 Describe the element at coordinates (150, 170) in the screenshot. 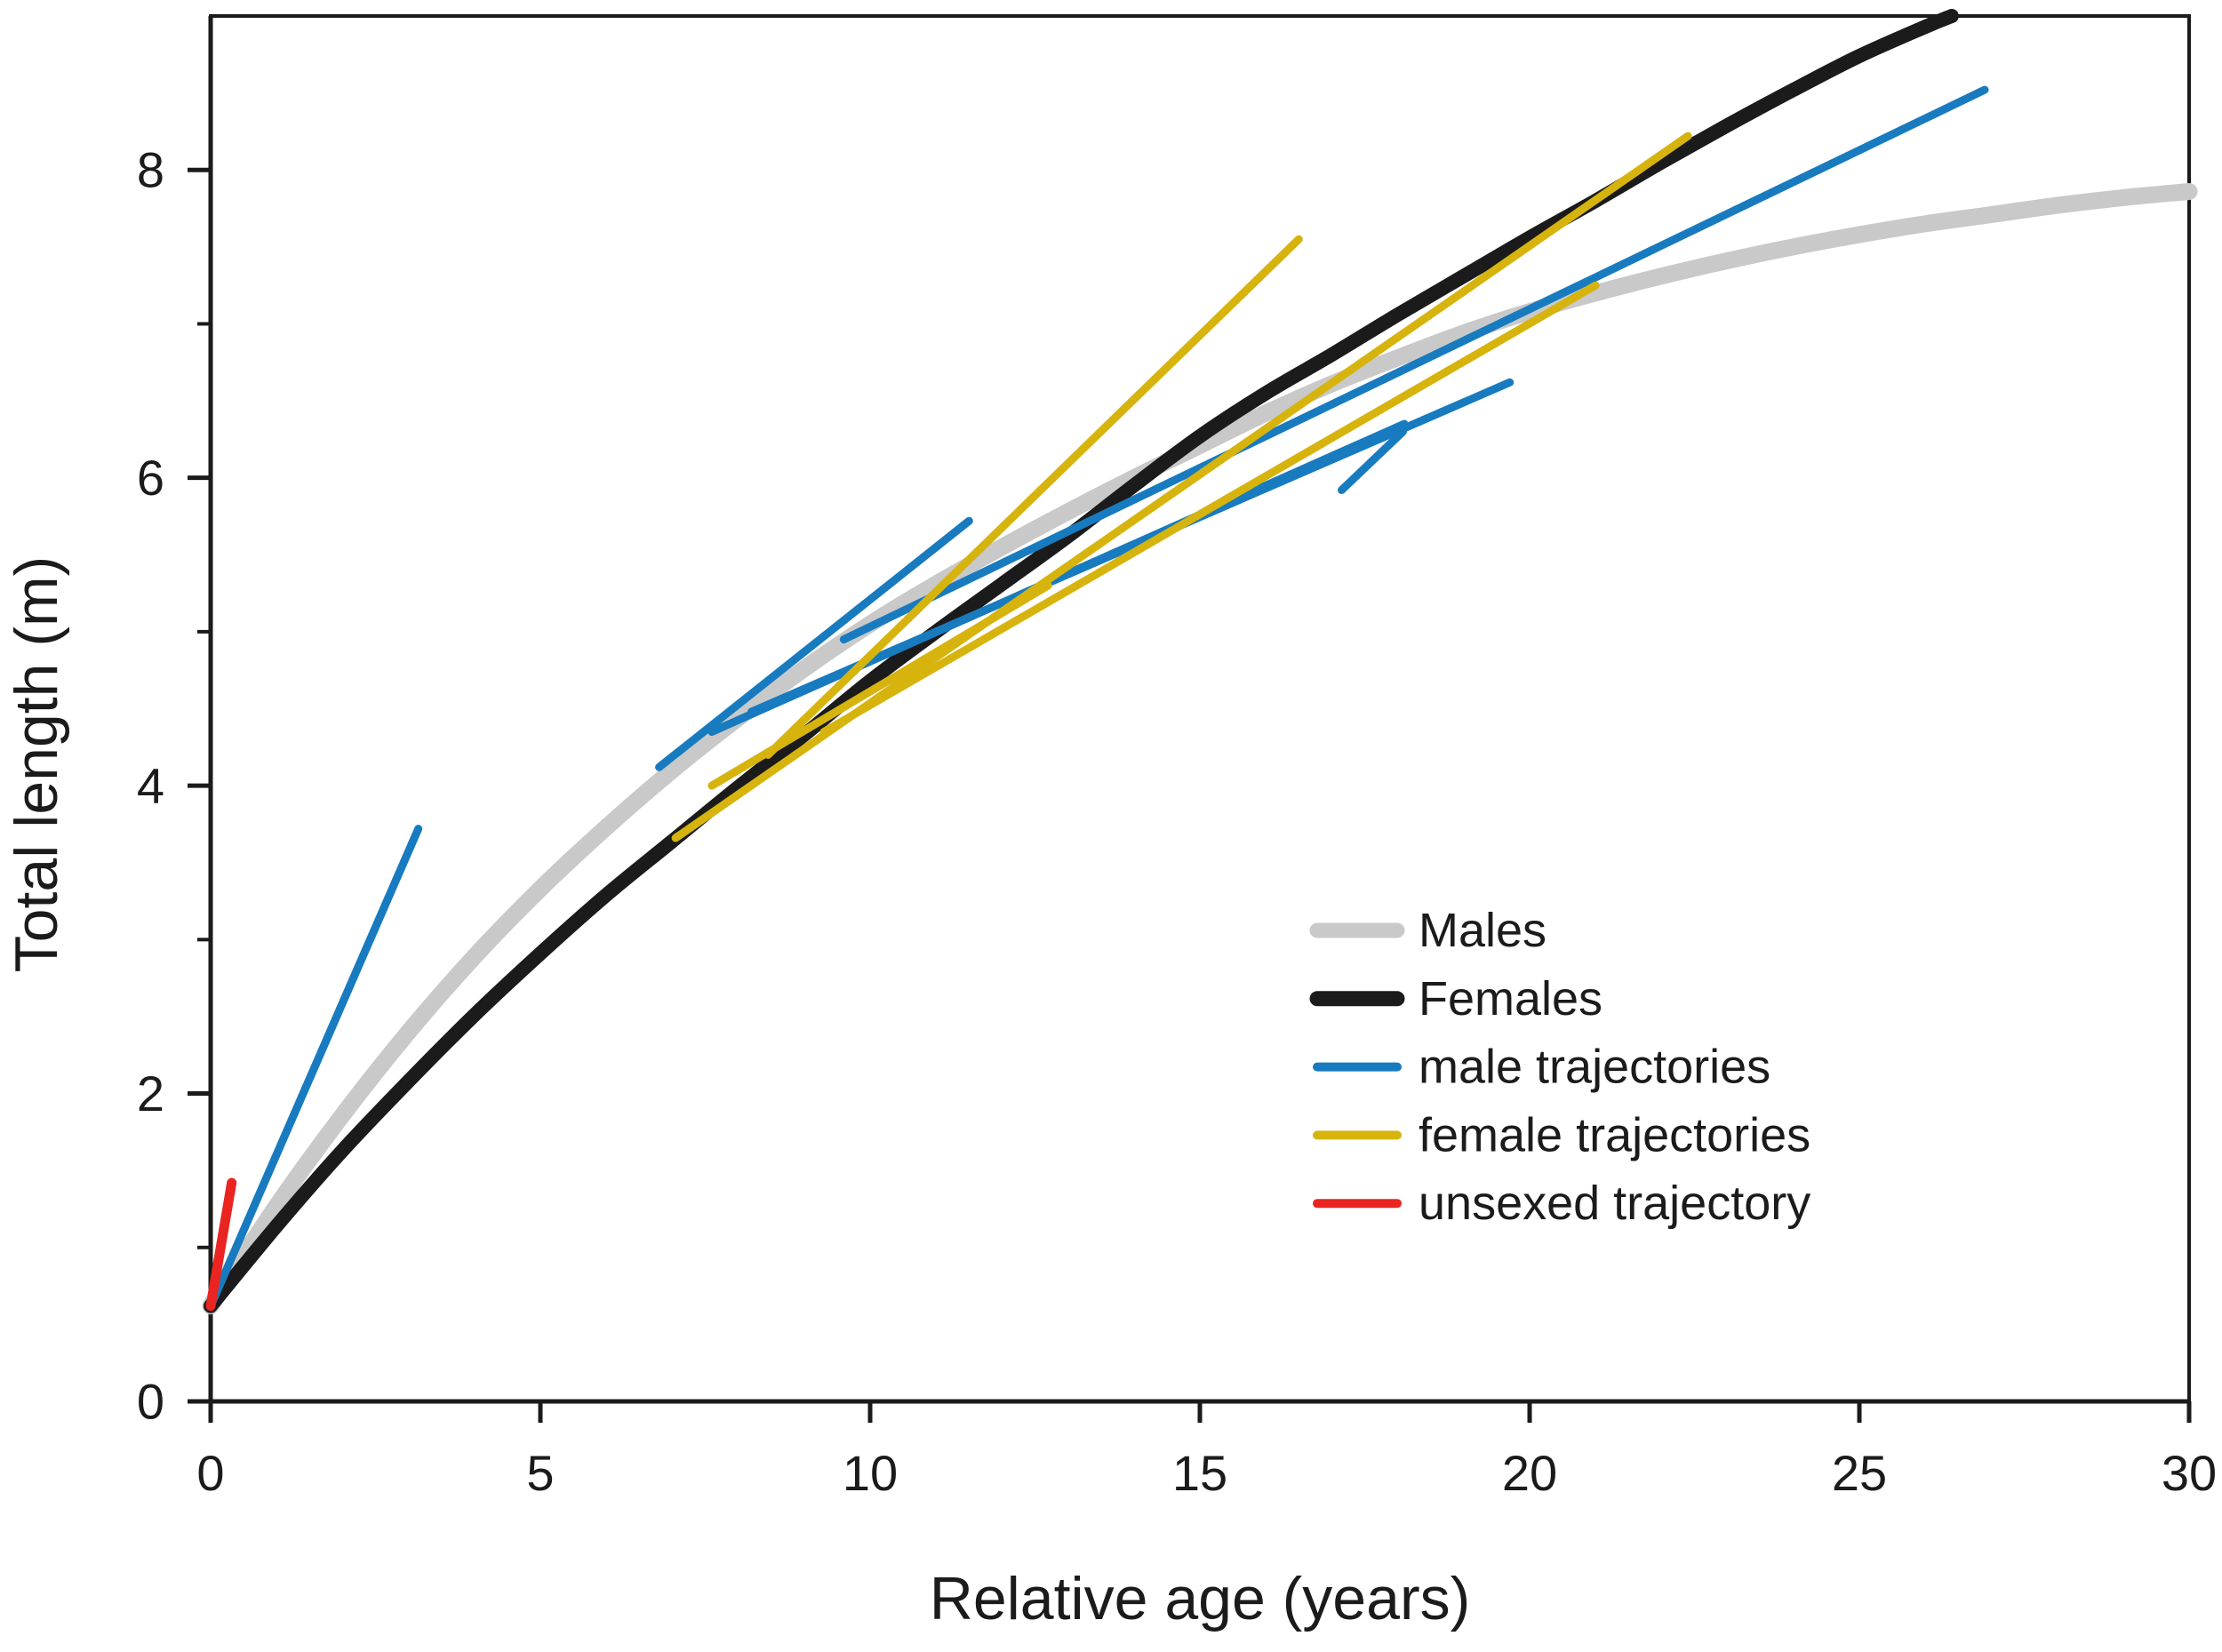

I see `y-tick-label: 8` at that location.